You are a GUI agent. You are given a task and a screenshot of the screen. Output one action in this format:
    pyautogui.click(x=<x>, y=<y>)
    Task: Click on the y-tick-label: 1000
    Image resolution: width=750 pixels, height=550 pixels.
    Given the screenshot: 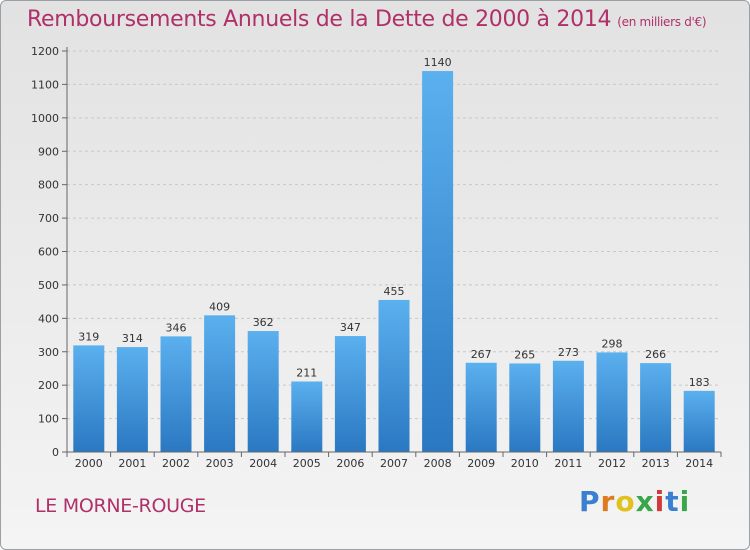 What is the action you would take?
    pyautogui.click(x=45, y=118)
    